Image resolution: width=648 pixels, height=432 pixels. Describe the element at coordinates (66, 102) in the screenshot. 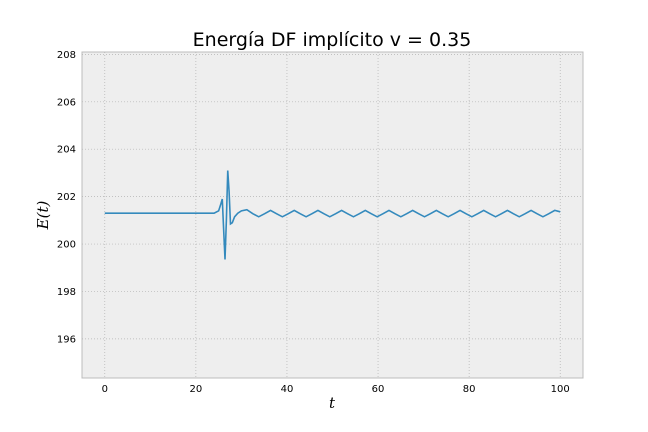

I see `y-tick-label: 206` at that location.